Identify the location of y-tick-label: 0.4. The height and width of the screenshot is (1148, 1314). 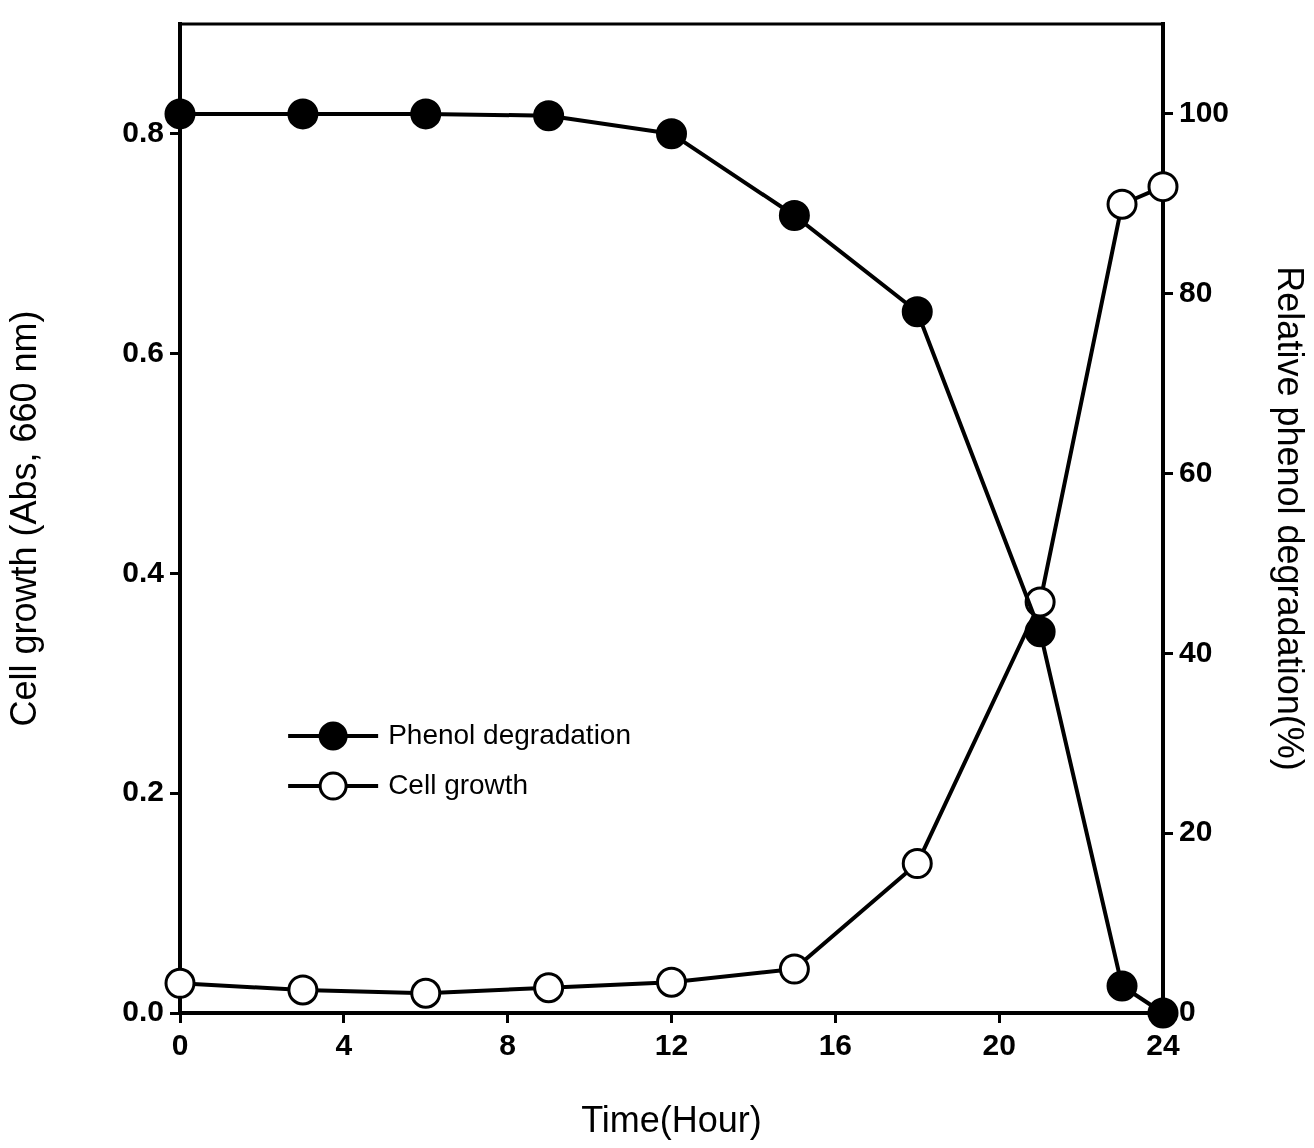
(143, 571).